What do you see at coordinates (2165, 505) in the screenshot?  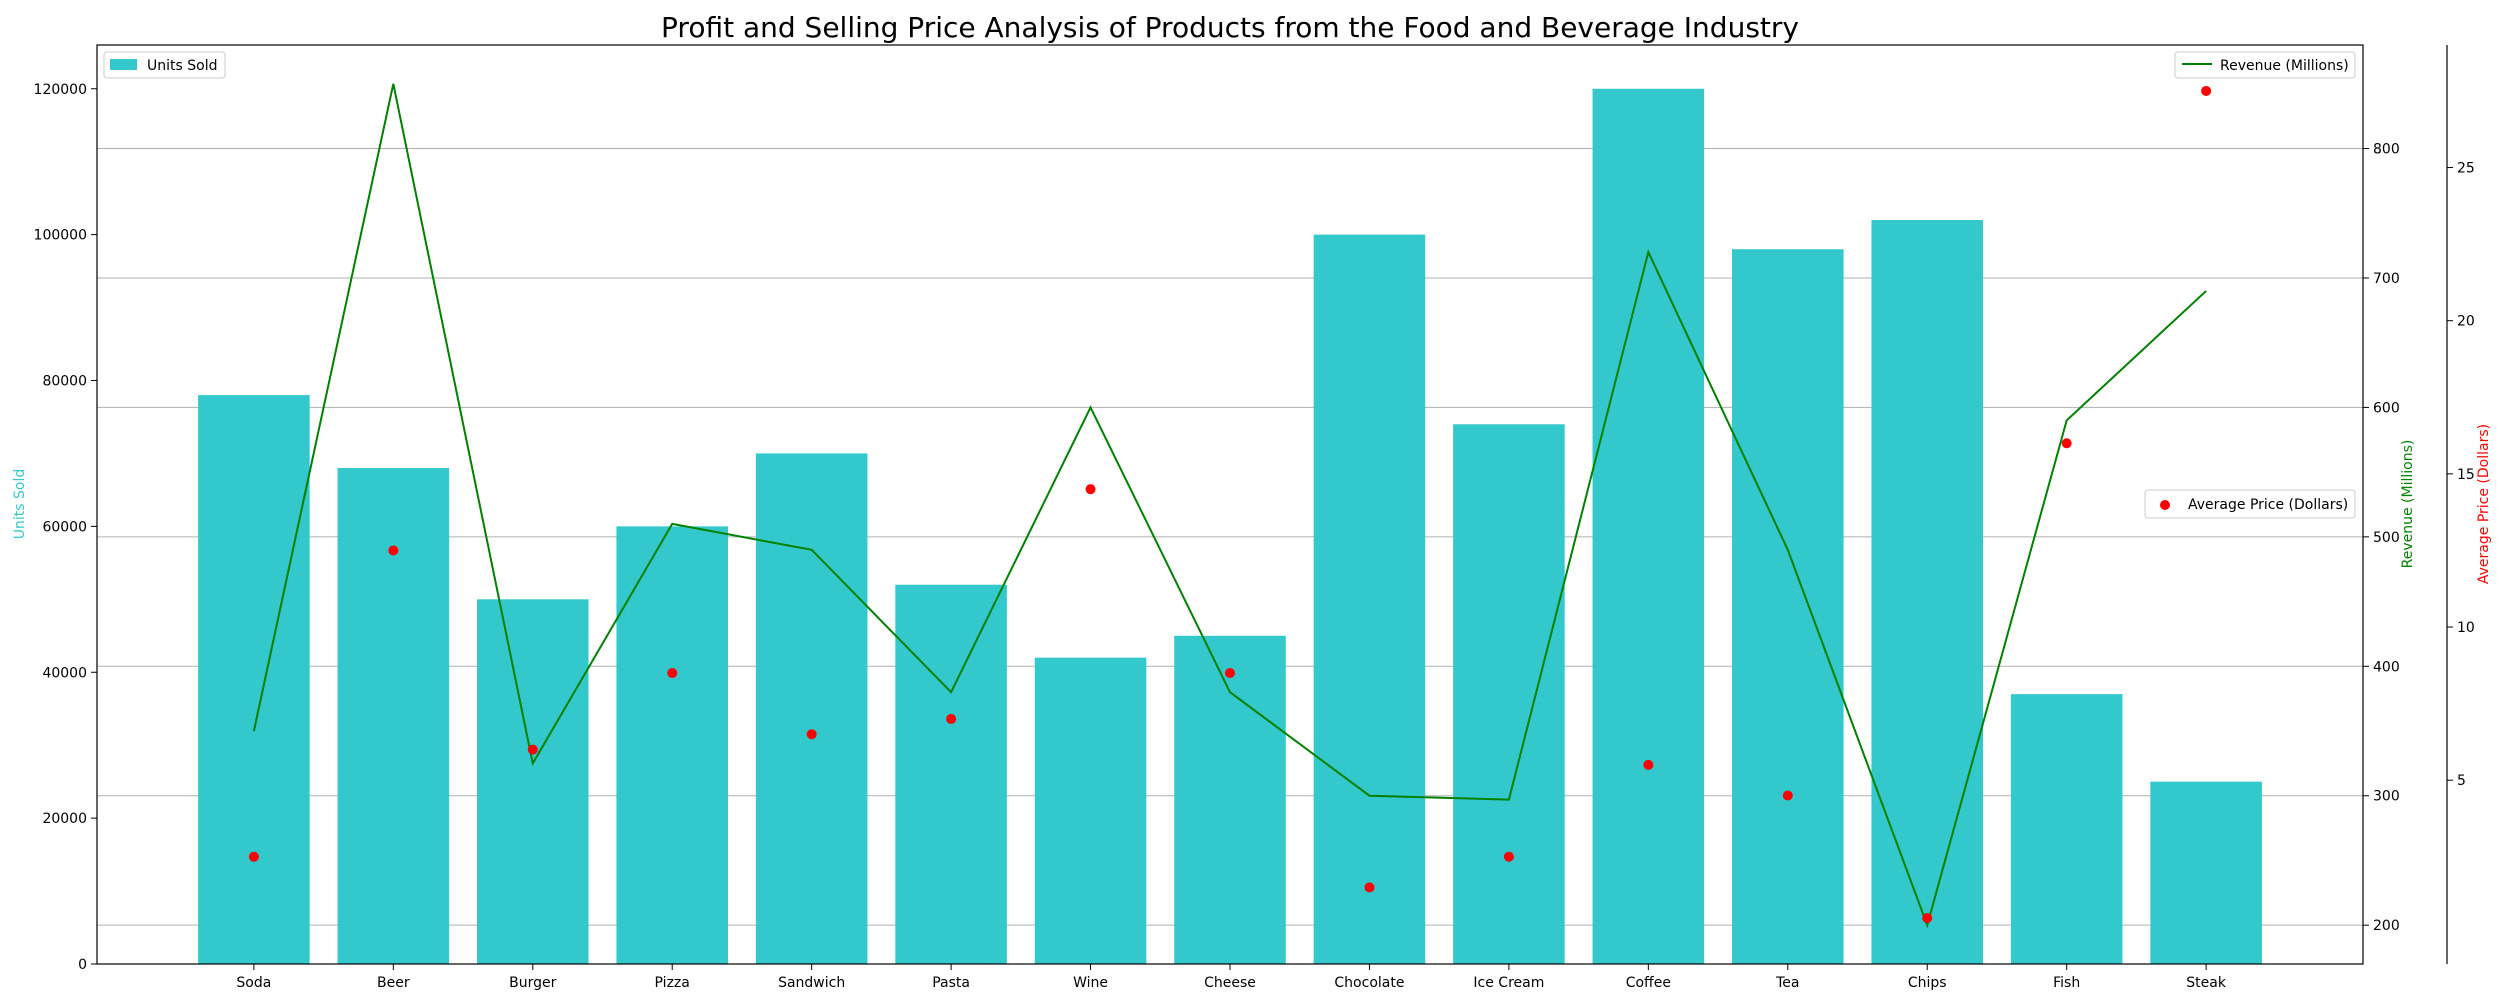 I see `legend-average-price-swatch` at bounding box center [2165, 505].